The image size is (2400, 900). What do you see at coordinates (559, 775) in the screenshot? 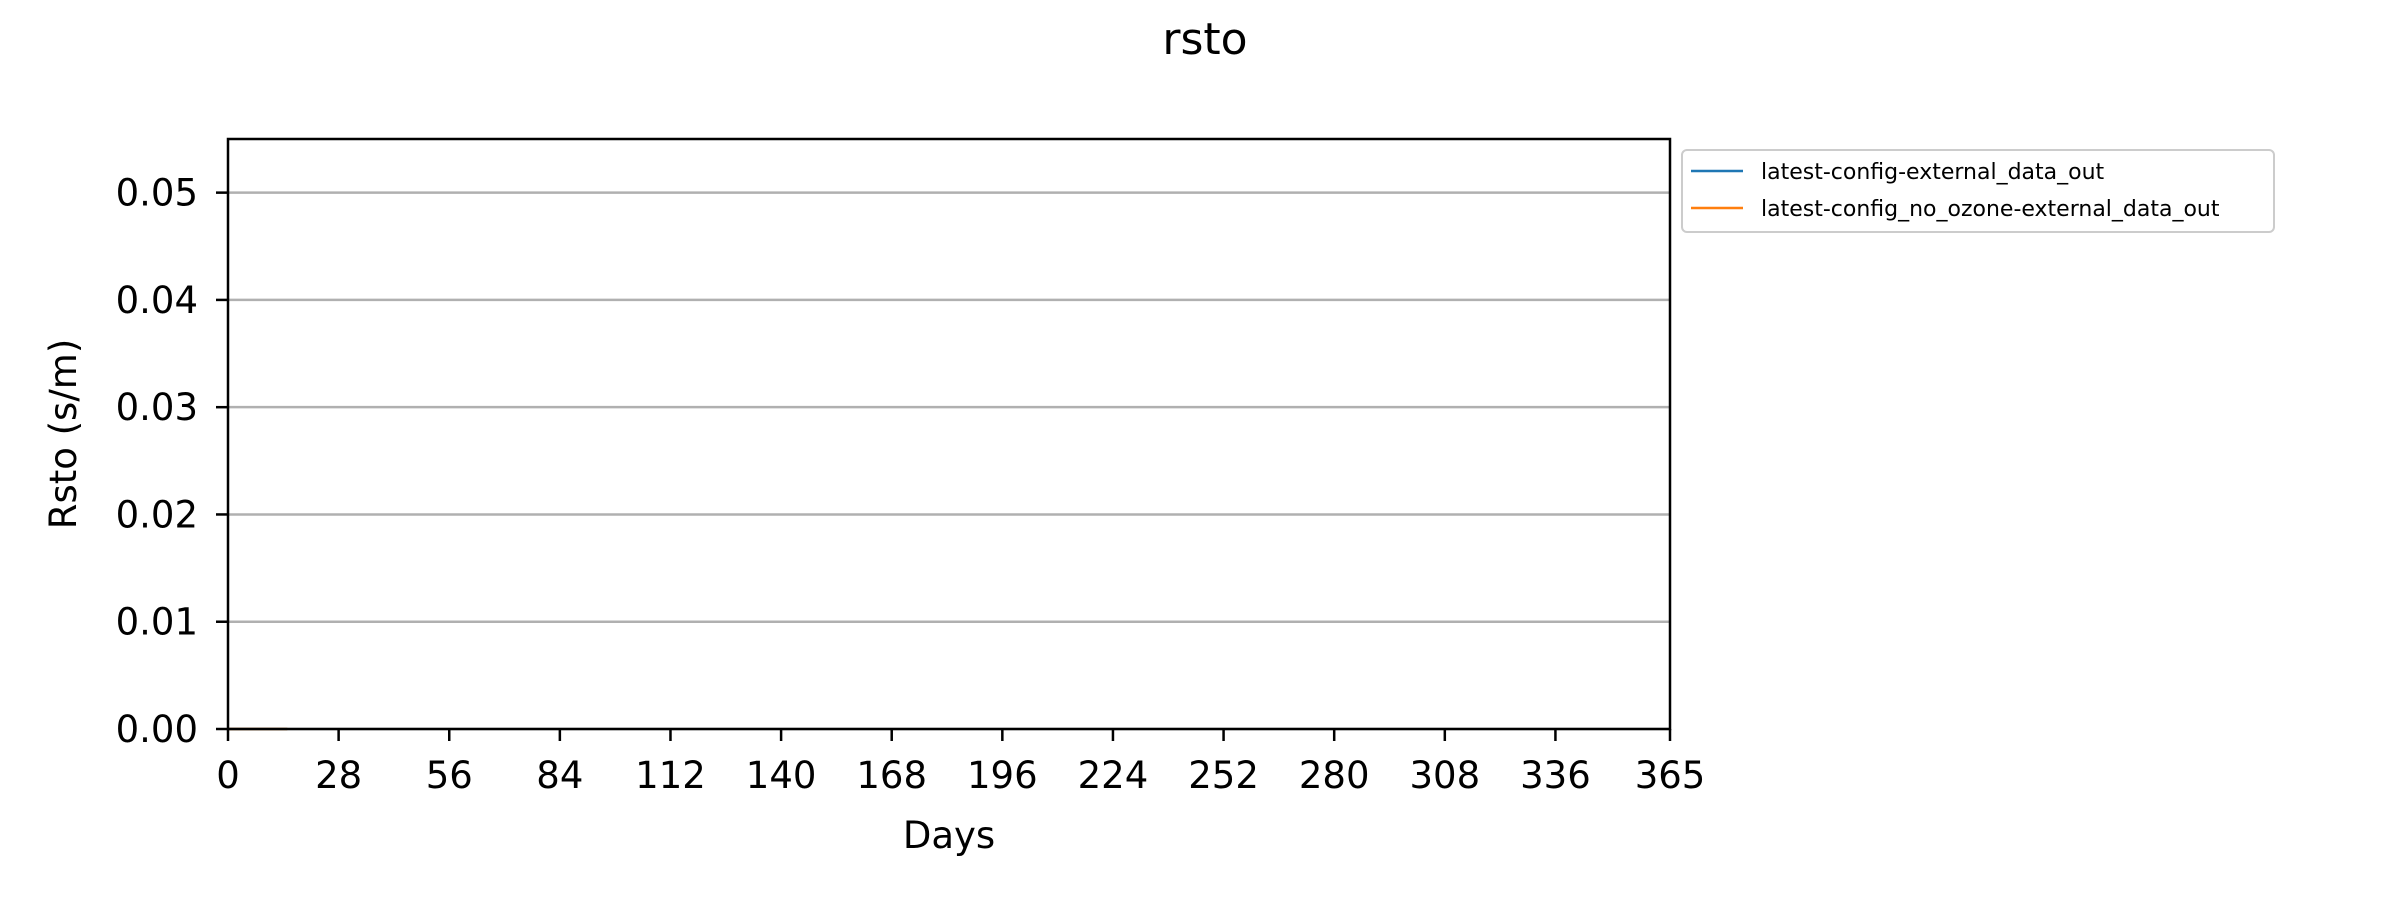
I see `x-tick-label-3: 84` at bounding box center [559, 775].